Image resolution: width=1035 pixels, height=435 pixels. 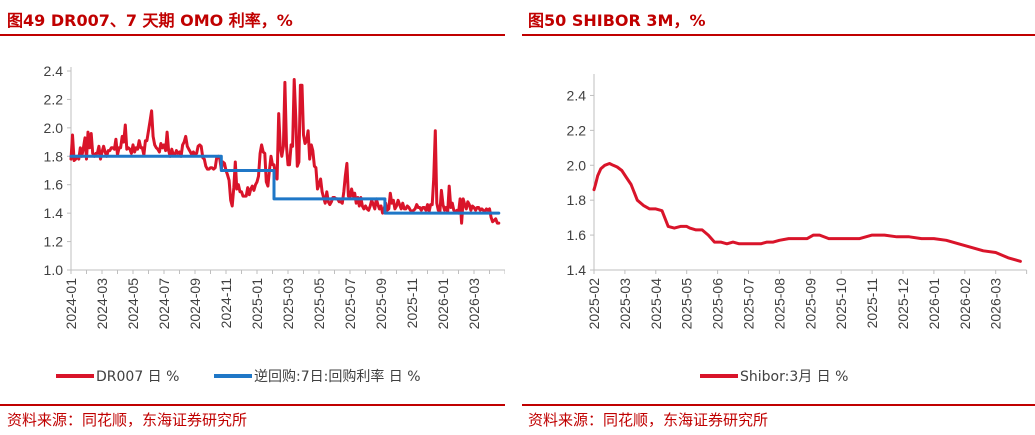 What do you see at coordinates (127, 420) in the screenshot?
I see `left-source-note: 资料来源：同花顺，东海证券研究所` at bounding box center [127, 420].